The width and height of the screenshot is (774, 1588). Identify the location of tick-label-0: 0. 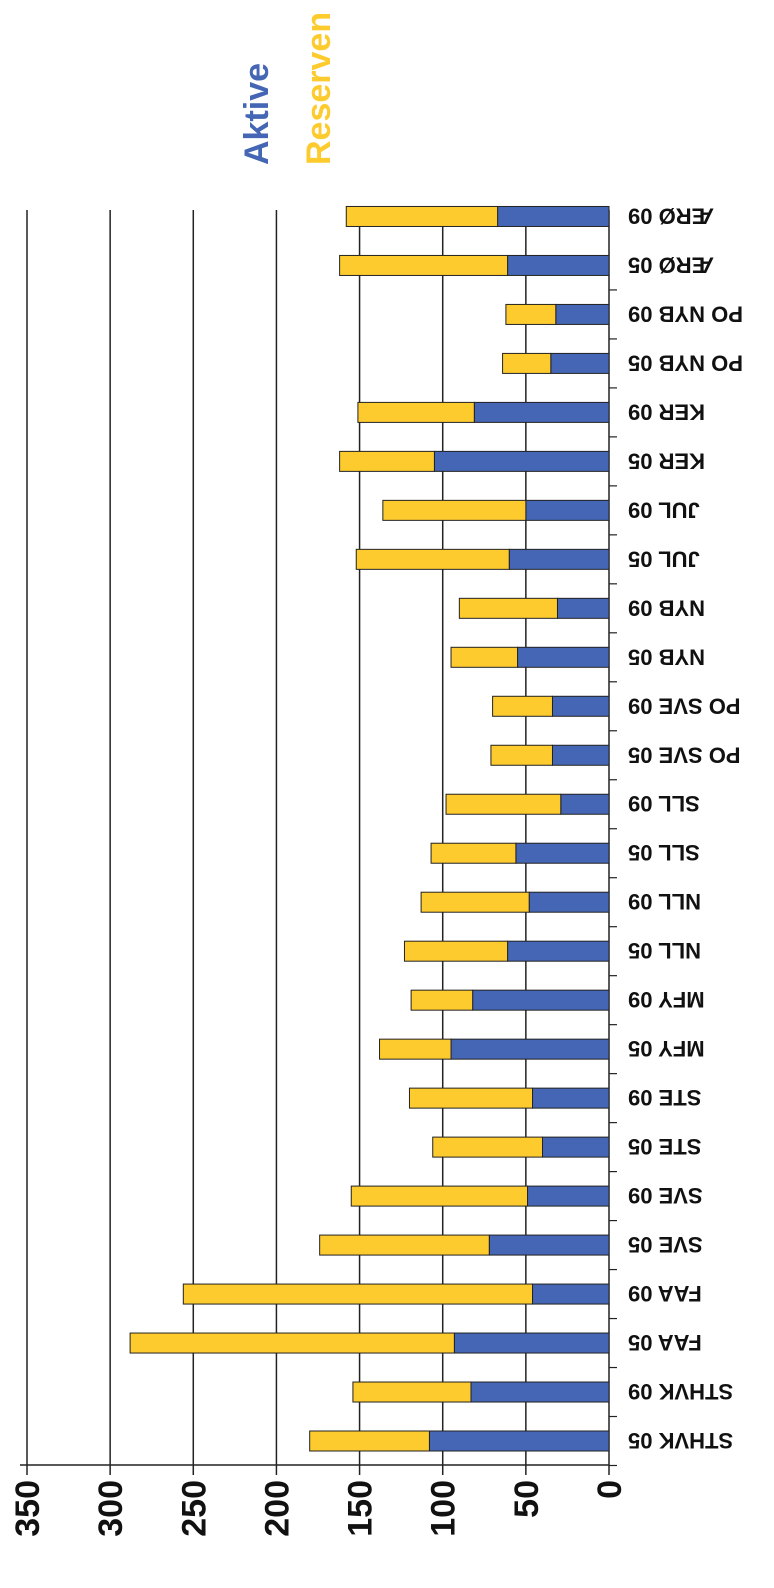
(610, 1489).